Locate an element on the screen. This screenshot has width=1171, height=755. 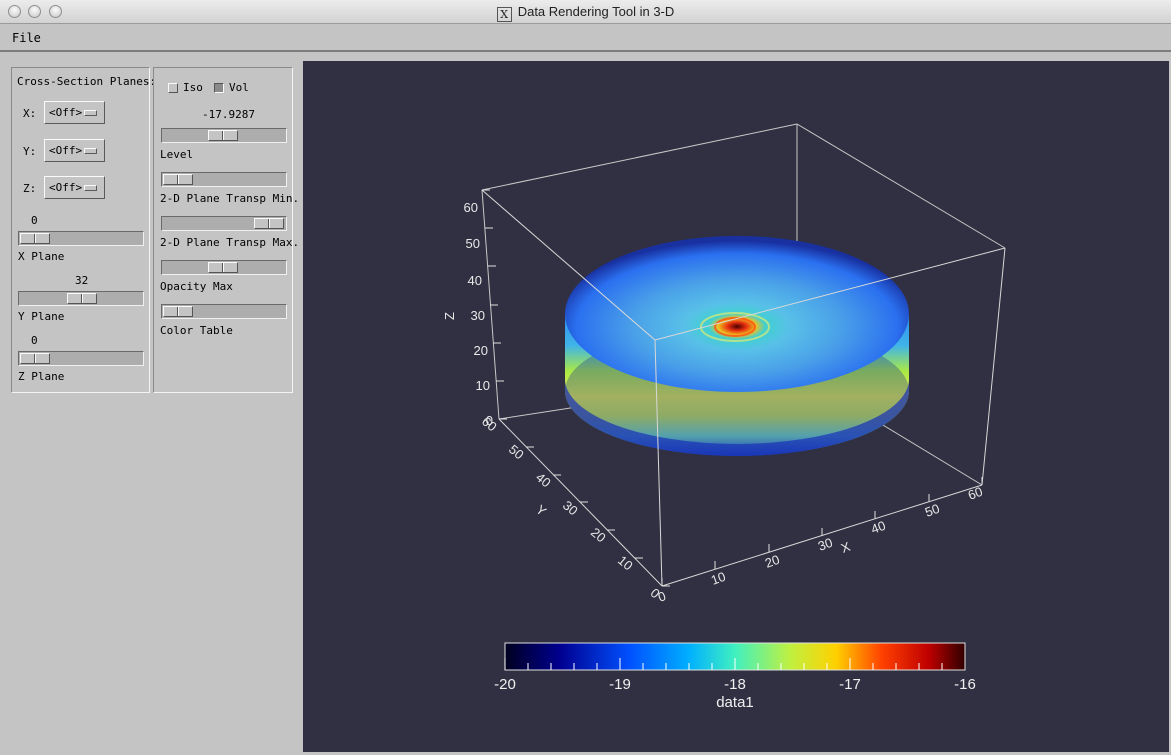
window-titlebar: X Data Rendering Tool in 3-D is located at coordinates (585, 12).